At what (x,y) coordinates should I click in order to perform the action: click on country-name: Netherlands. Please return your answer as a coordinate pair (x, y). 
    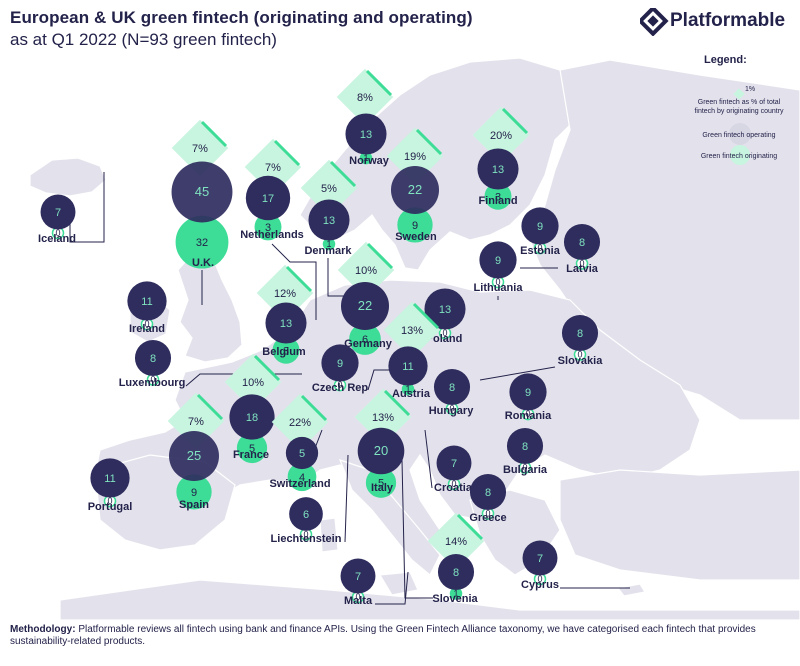
    Looking at the image, I should click on (272, 235).